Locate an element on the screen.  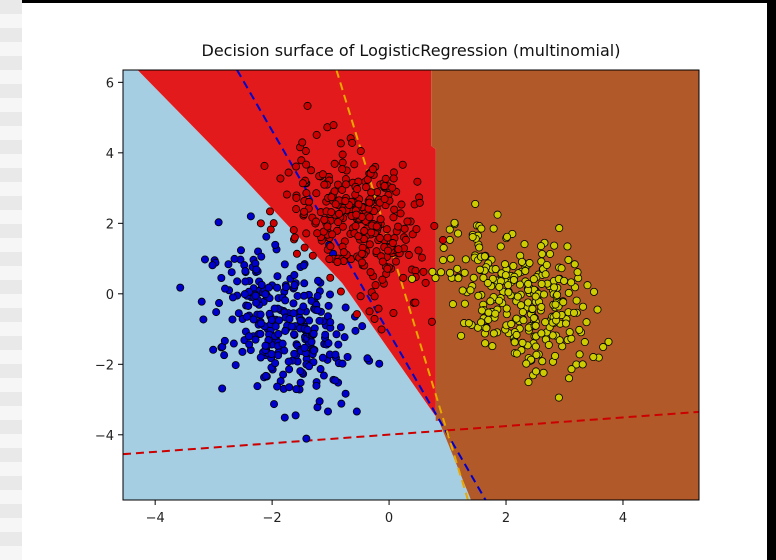
y-axis-ticks: −4 −2 0 2 4 6 is located at coordinates (109, 260).